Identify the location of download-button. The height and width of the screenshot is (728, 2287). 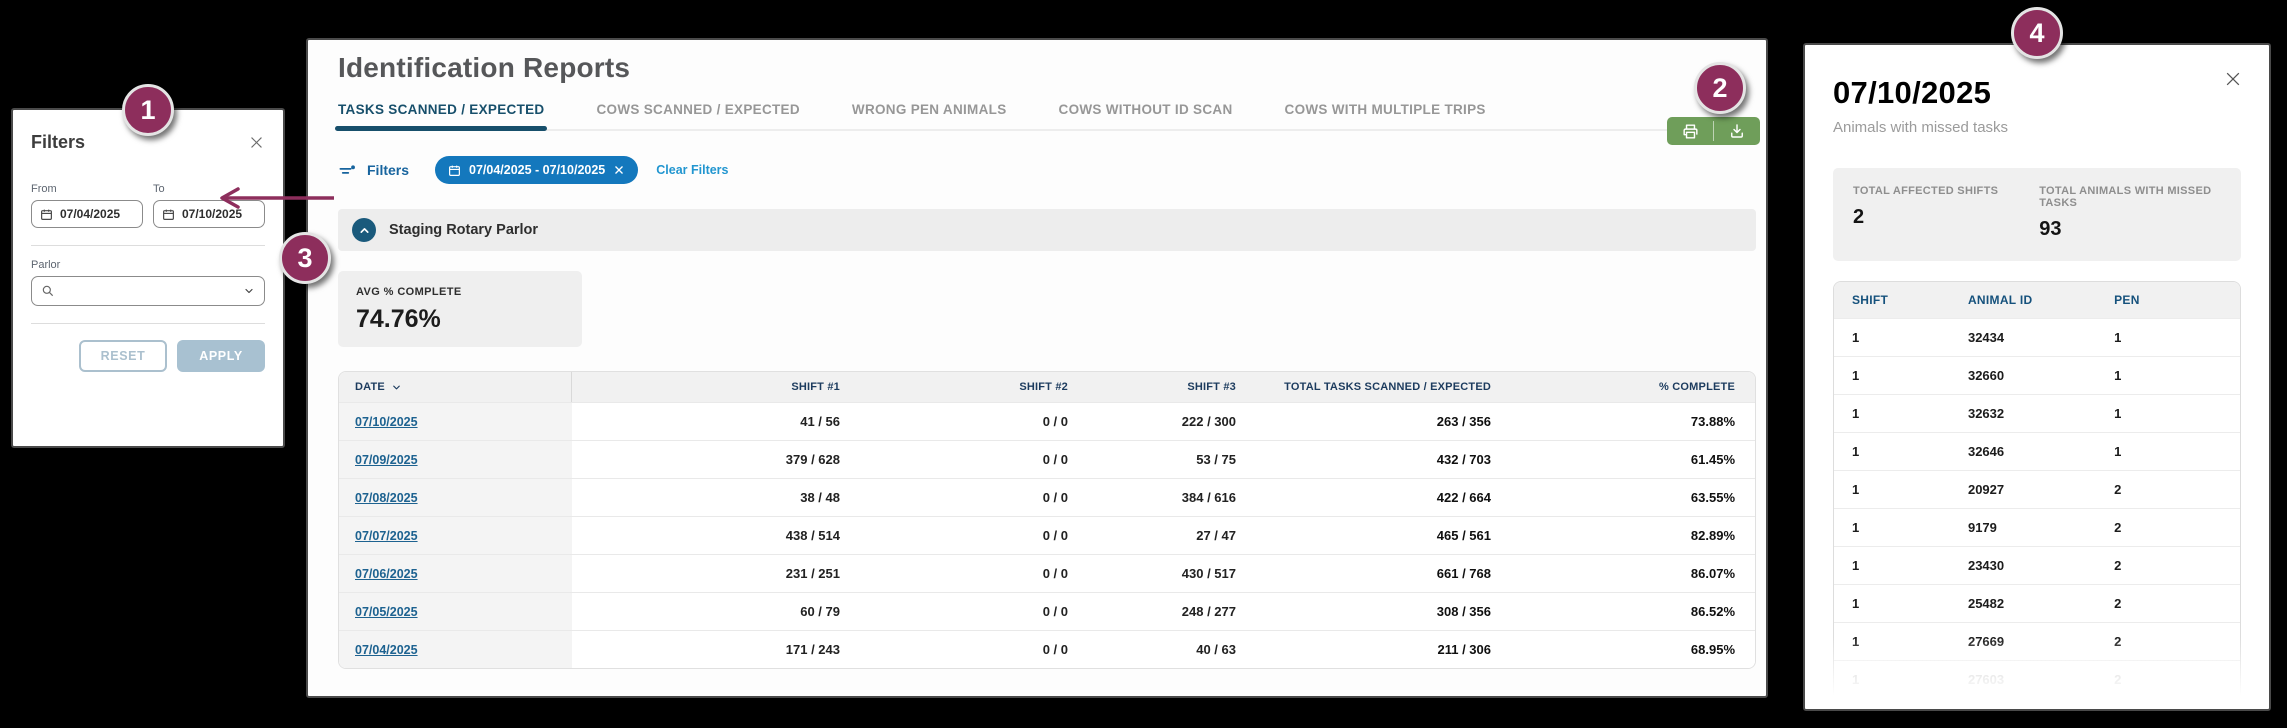
(1737, 131).